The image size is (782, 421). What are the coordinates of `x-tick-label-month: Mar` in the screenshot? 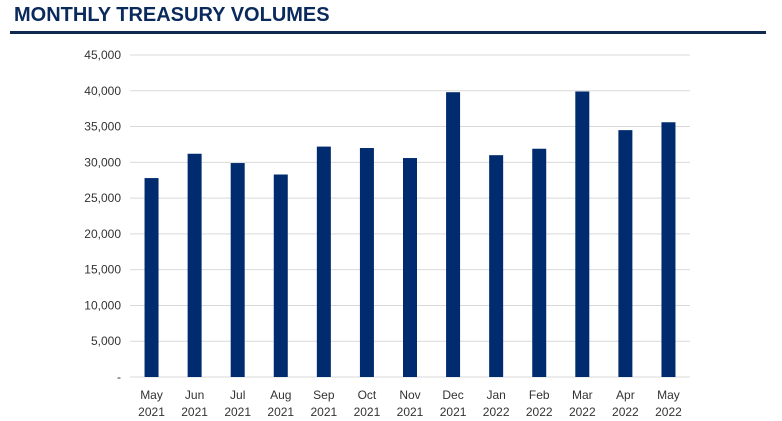 It's located at (582, 395).